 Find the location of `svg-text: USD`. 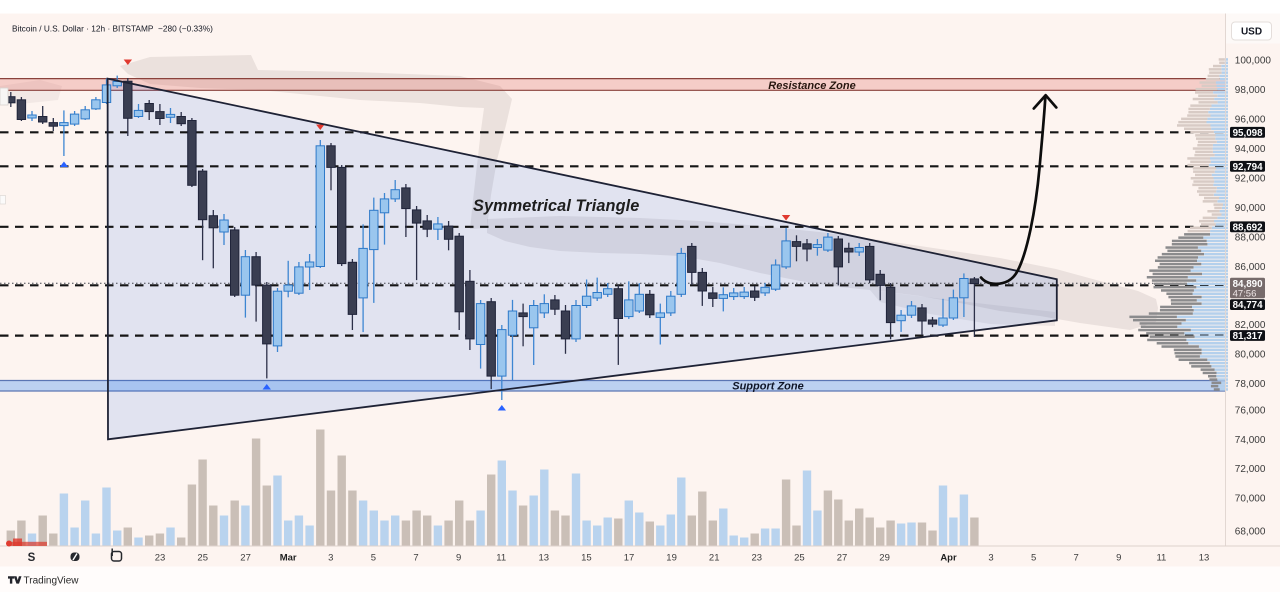

svg-text: USD is located at coordinates (1251, 32).